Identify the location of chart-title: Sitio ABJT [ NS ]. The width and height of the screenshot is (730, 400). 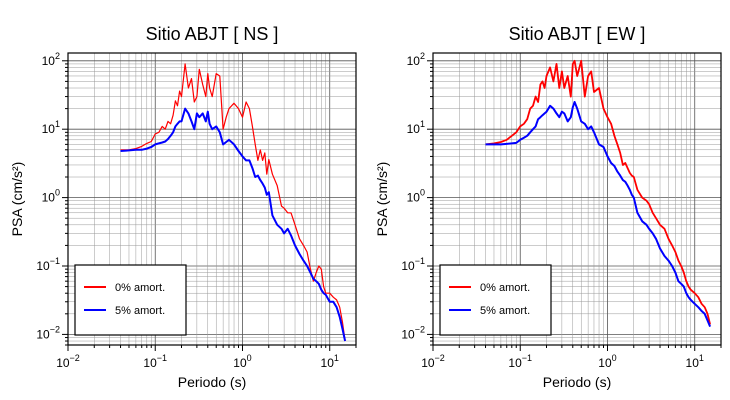
(212, 34).